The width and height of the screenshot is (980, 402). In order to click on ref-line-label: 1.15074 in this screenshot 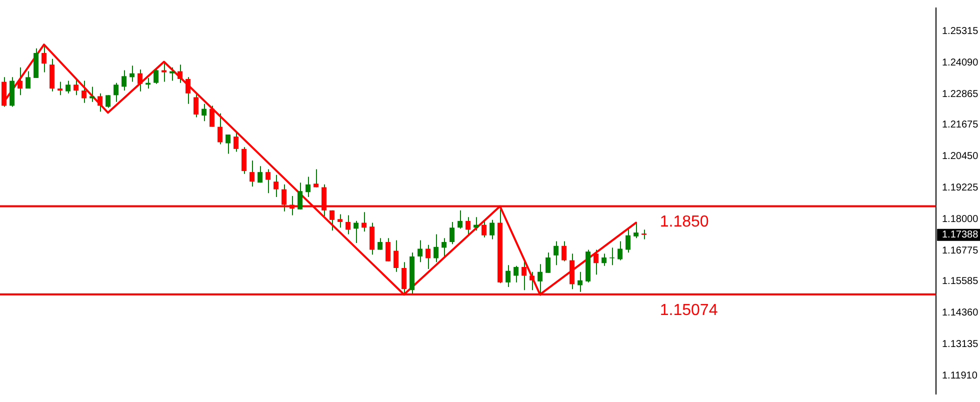, I will do `click(689, 310)`.